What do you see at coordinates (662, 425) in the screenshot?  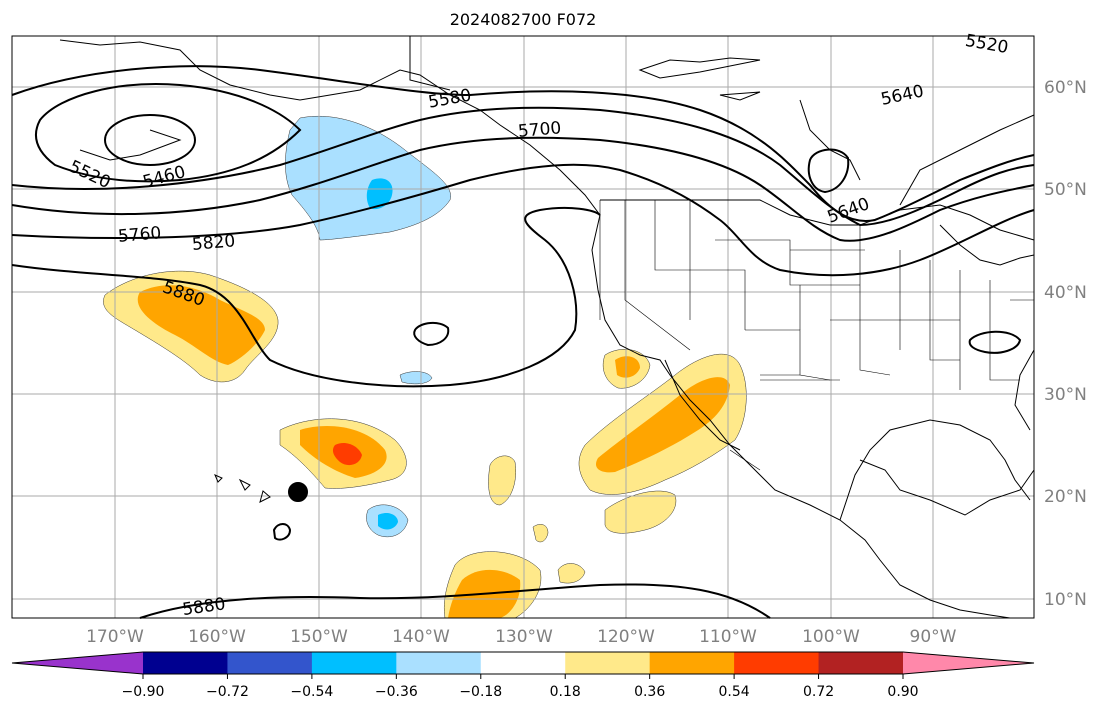 I see `positive-anomaly-core-east` at bounding box center [662, 425].